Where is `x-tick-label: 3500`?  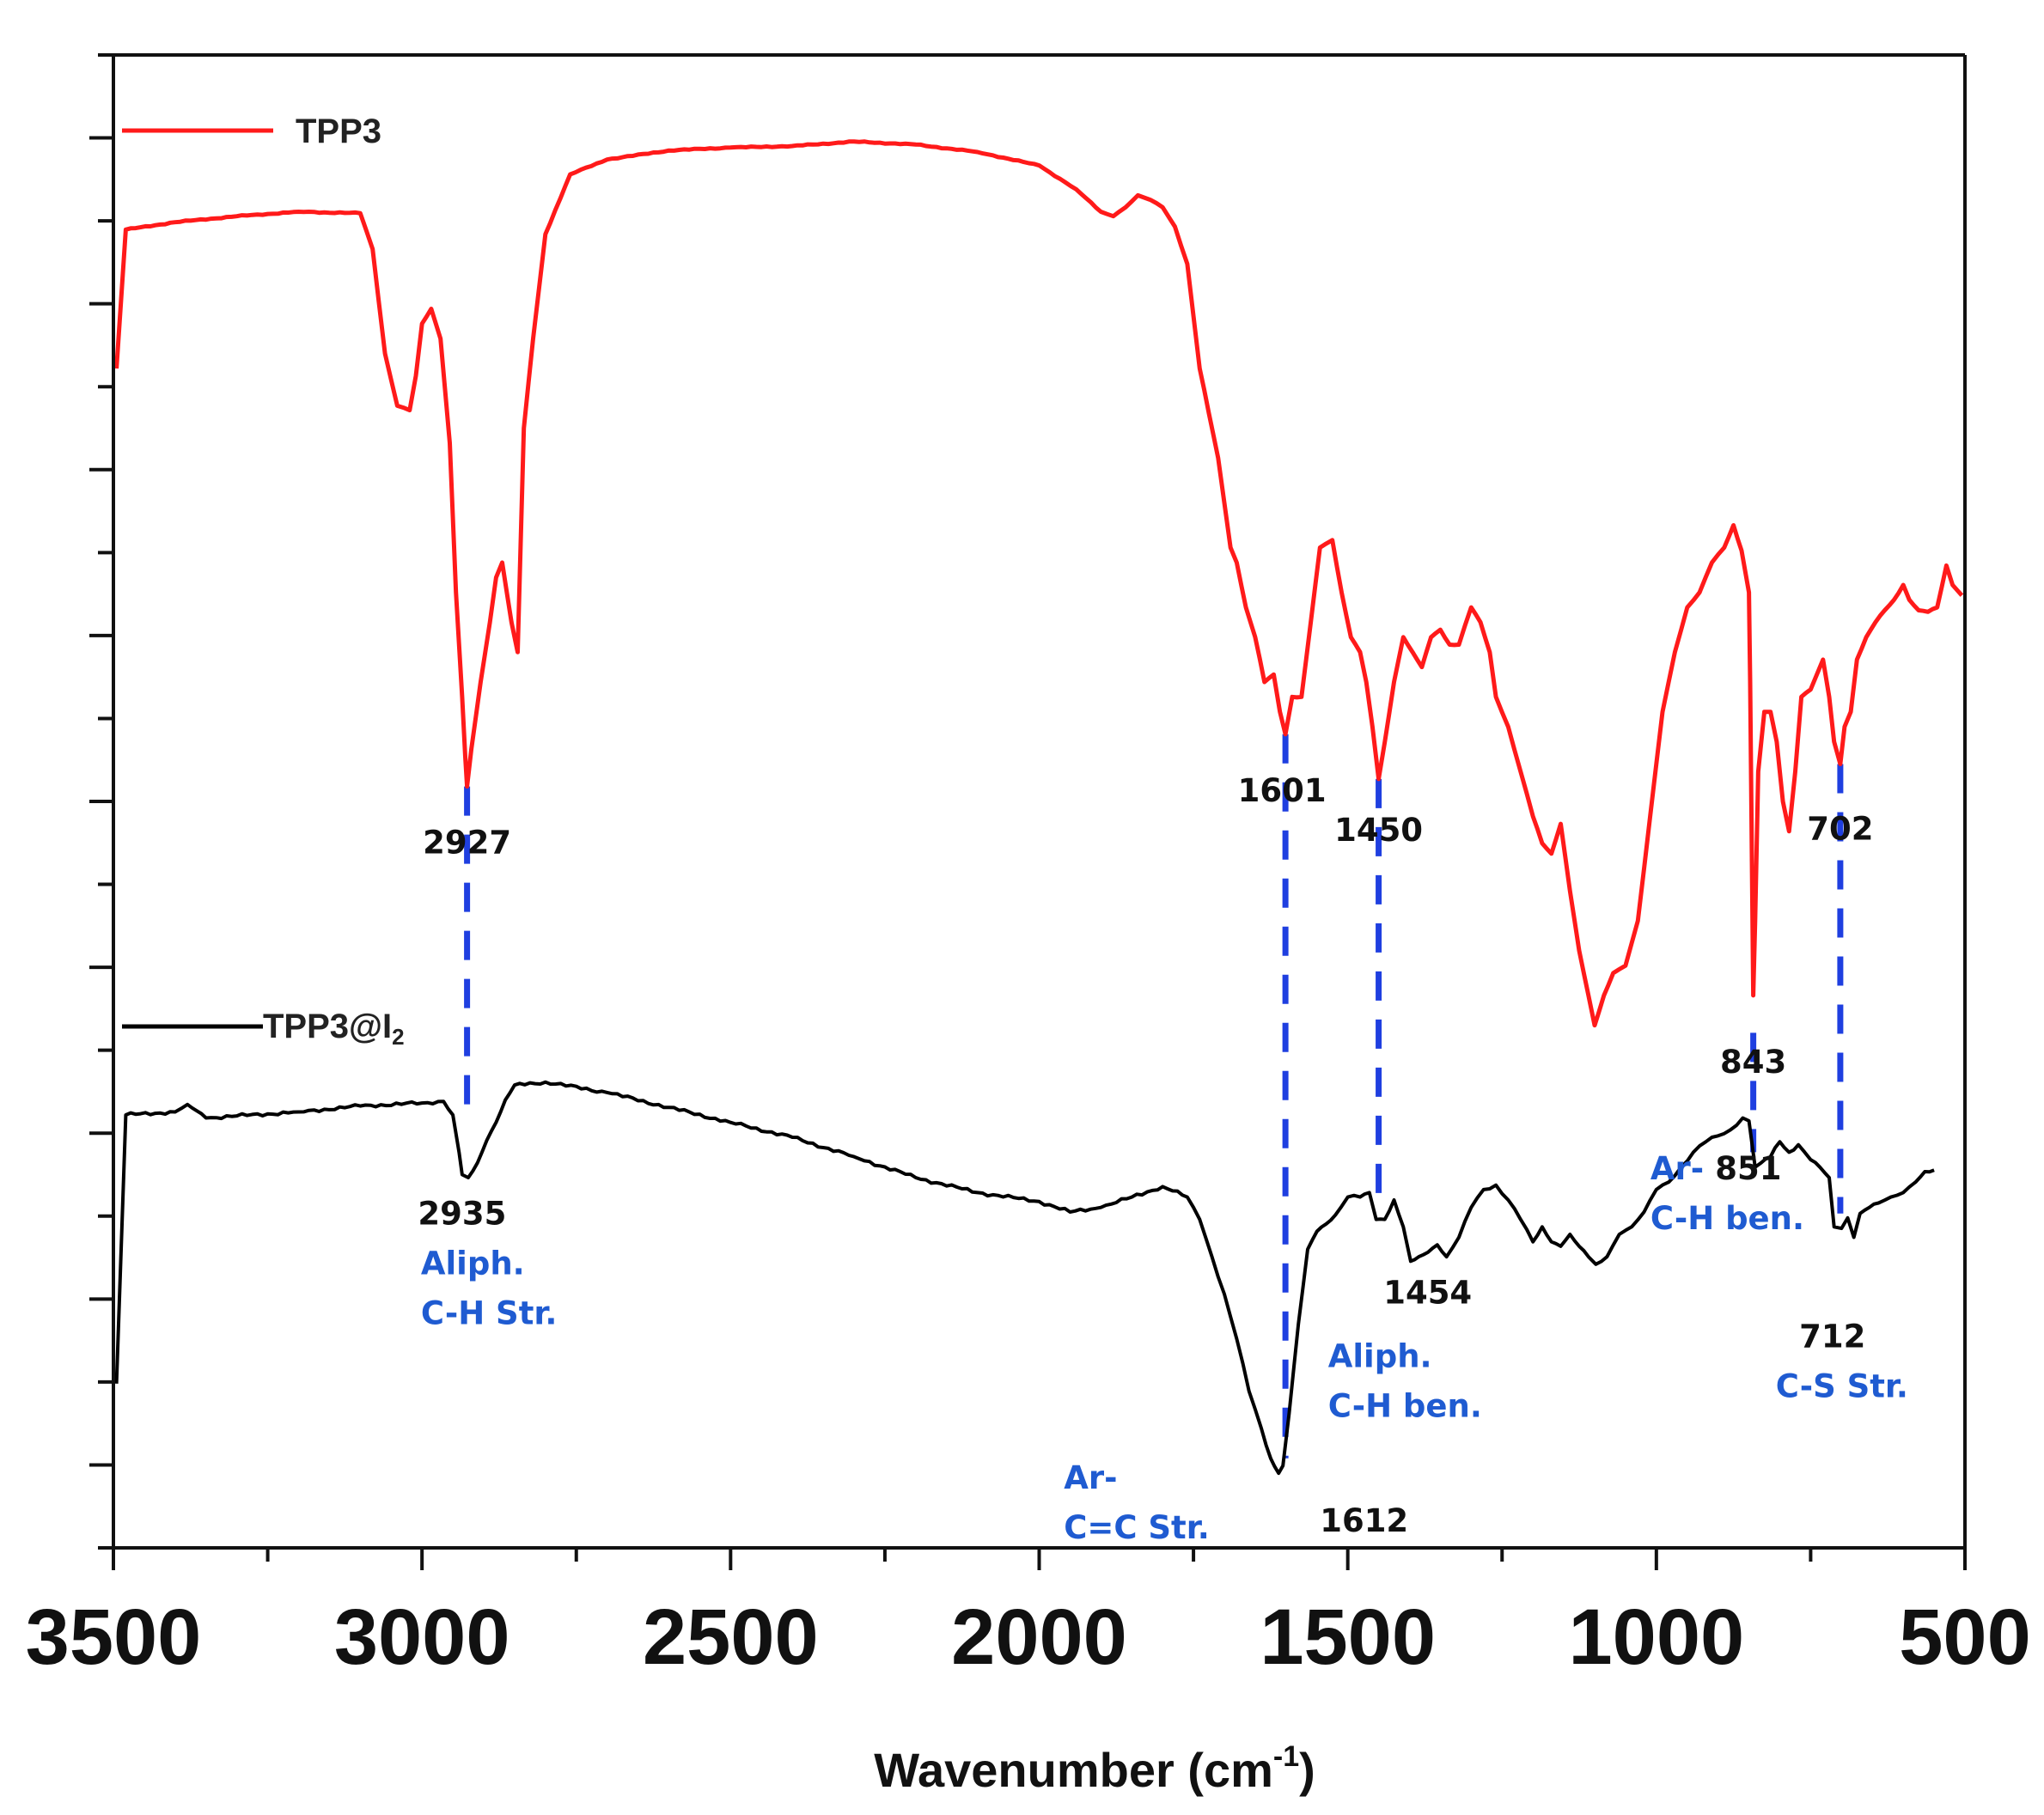 x-tick-label: 3500 is located at coordinates (114, 1637).